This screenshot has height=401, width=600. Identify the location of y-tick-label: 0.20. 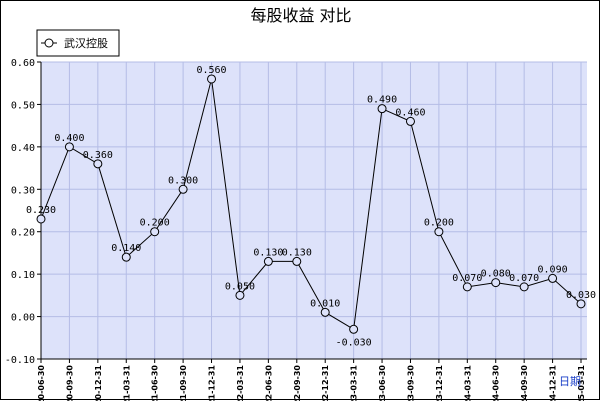
(23, 233).